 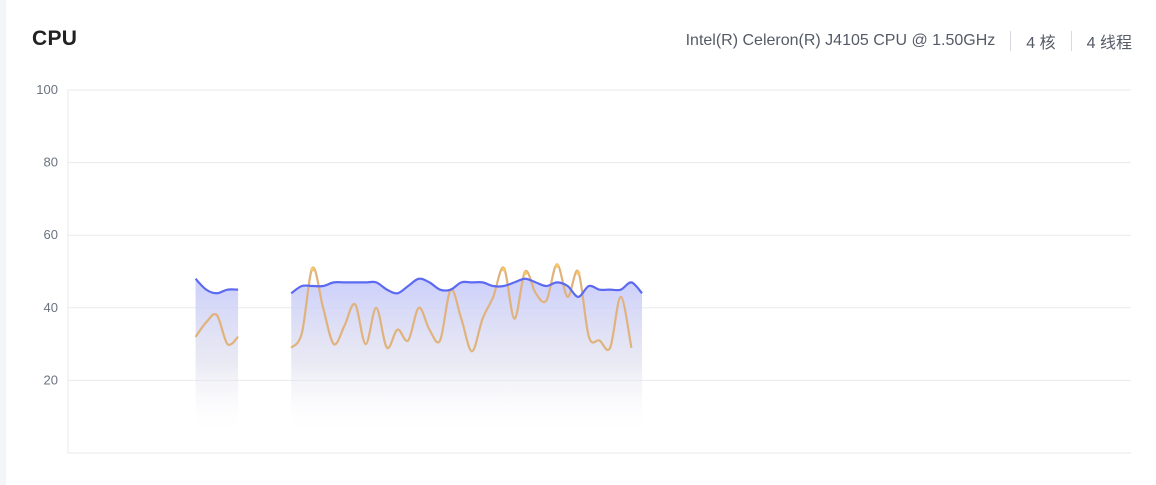 I want to click on y-tick-label: 100, so click(x=47, y=89).